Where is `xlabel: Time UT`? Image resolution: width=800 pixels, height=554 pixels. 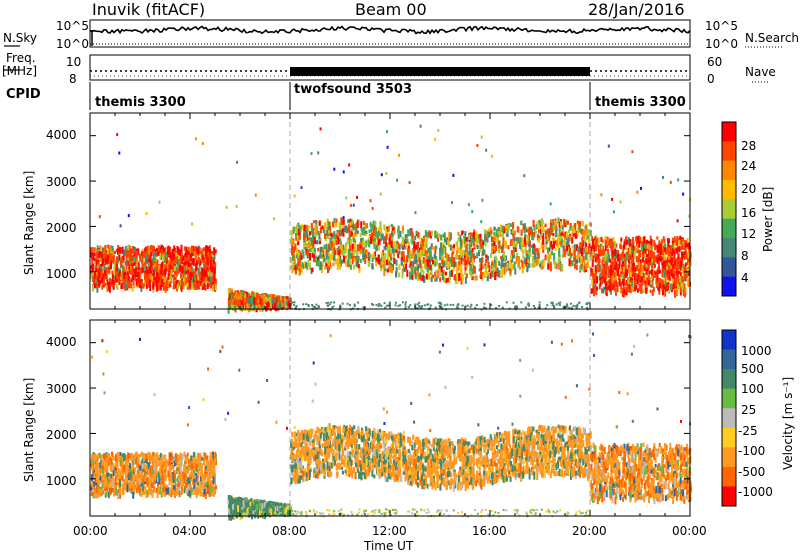 xlabel: Time UT is located at coordinates (389, 546).